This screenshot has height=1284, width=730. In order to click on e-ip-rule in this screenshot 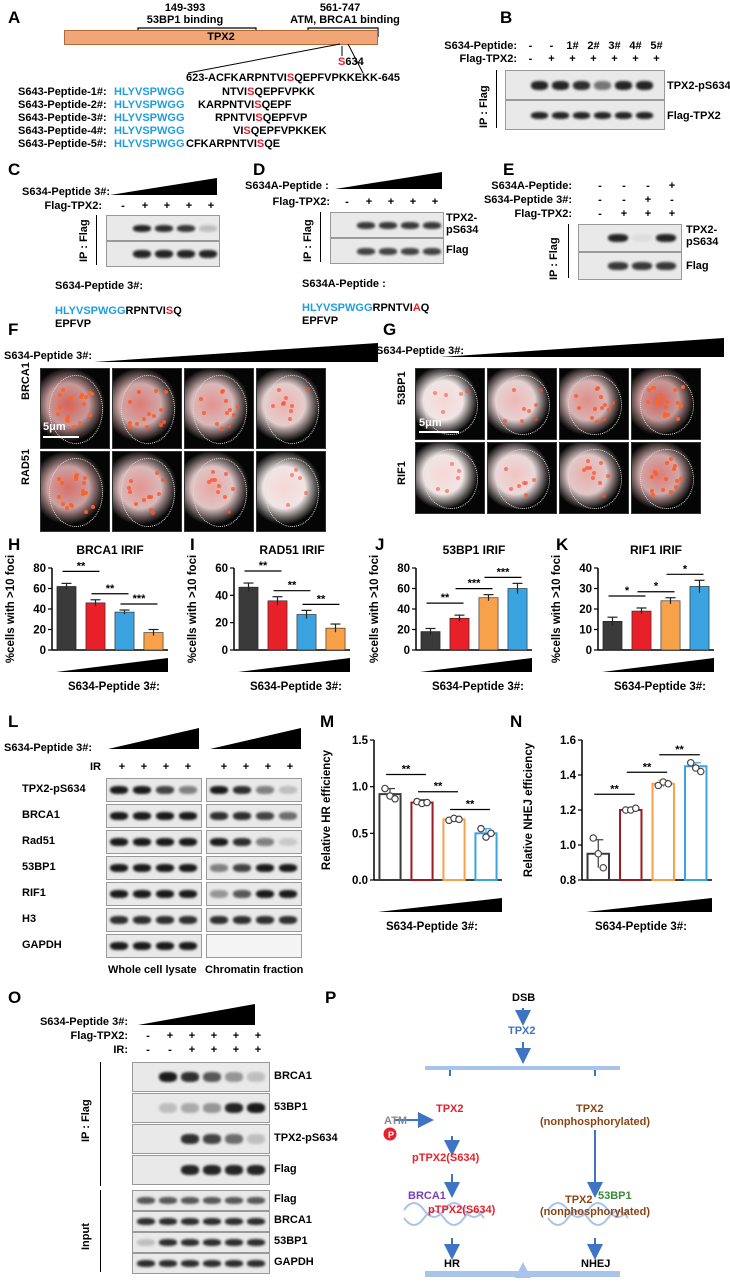, I will do `click(568, 251)`.